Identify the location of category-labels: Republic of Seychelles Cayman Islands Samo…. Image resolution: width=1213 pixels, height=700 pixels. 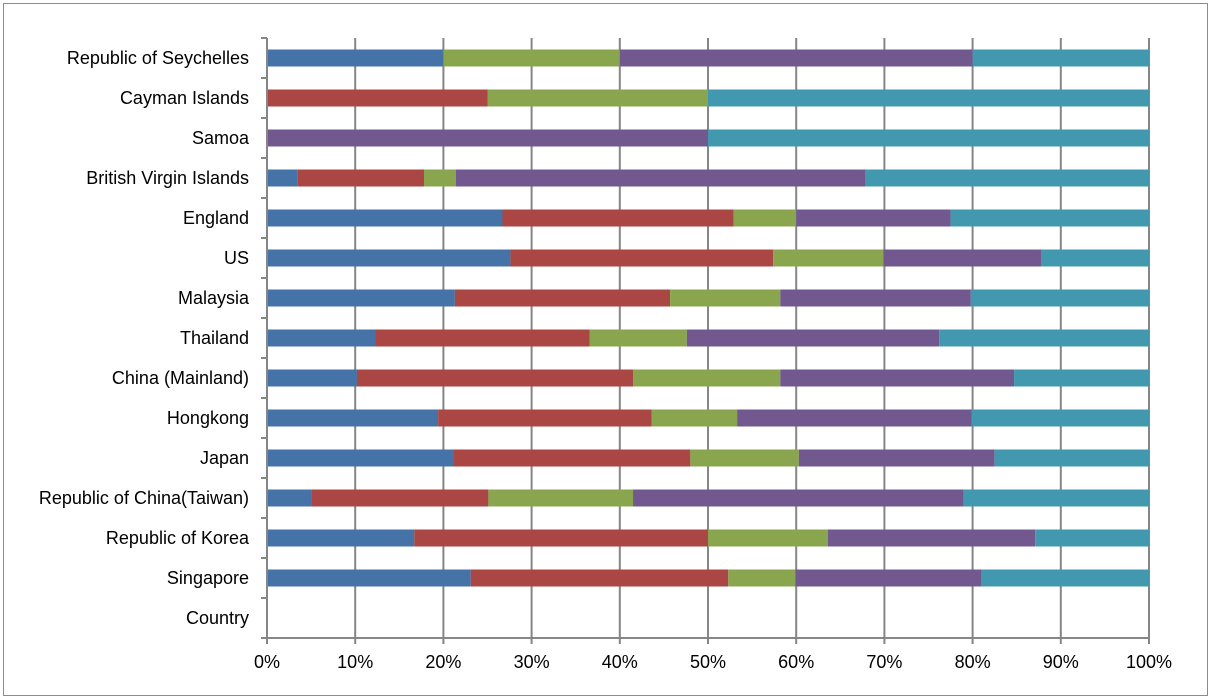
(144, 338).